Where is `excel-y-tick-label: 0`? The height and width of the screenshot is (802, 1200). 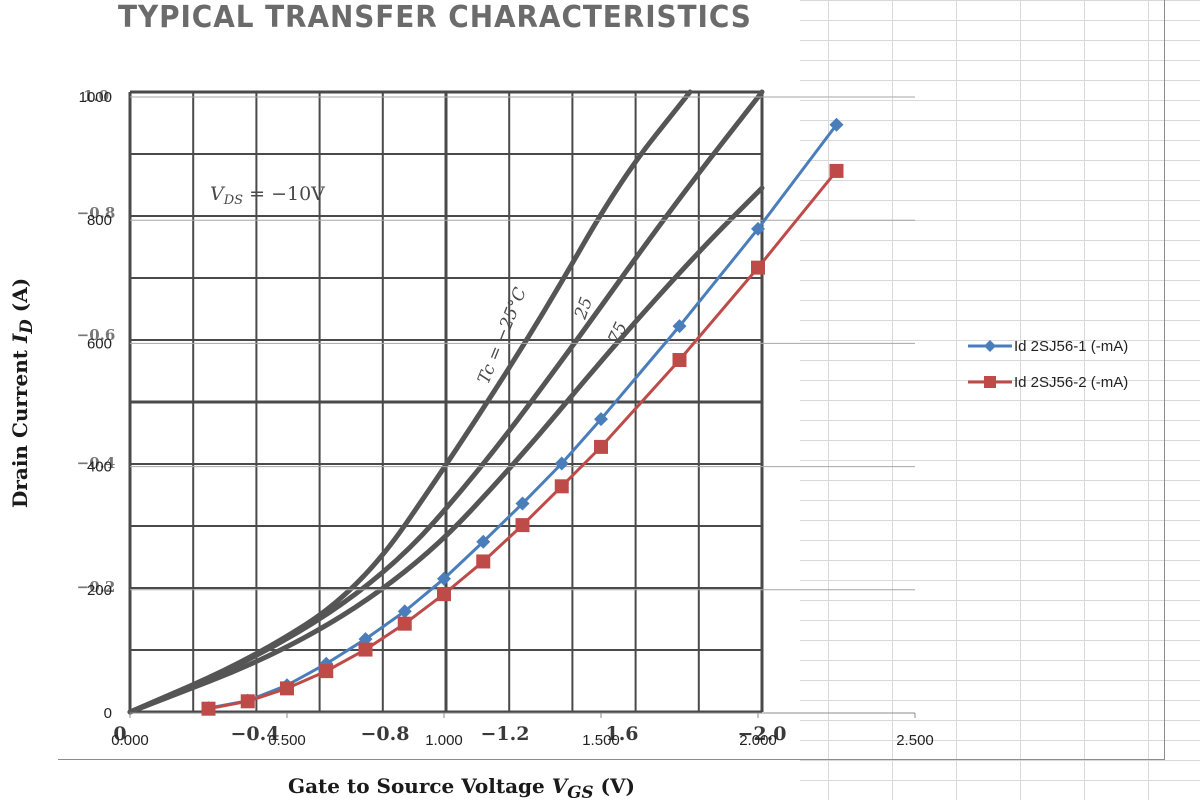
excel-y-tick-label: 0 is located at coordinates (108, 713).